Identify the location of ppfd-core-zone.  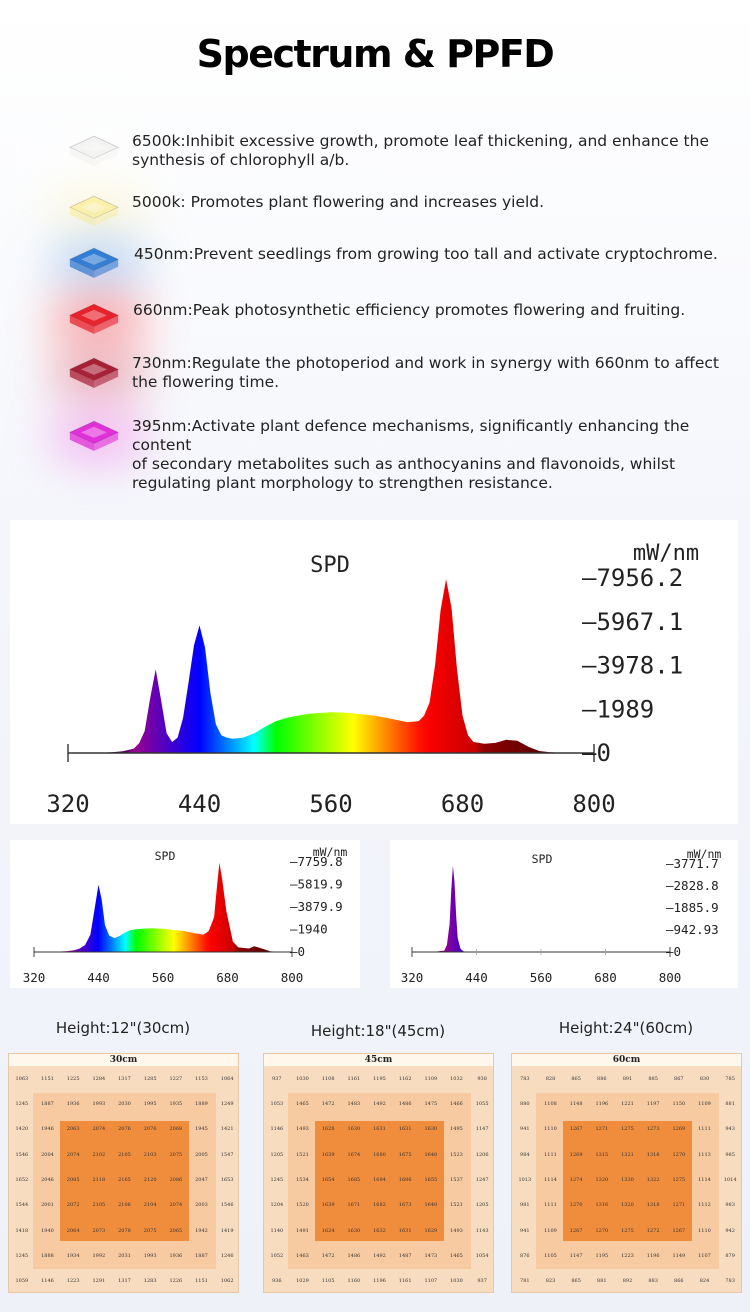
(124, 1181).